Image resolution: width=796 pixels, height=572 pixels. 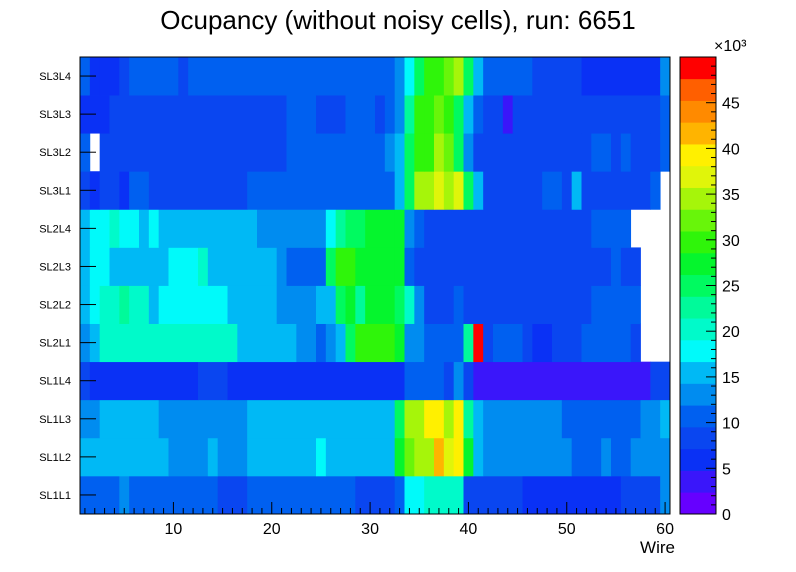 I want to click on y-tick-label: SL2L3, so click(x=55, y=267).